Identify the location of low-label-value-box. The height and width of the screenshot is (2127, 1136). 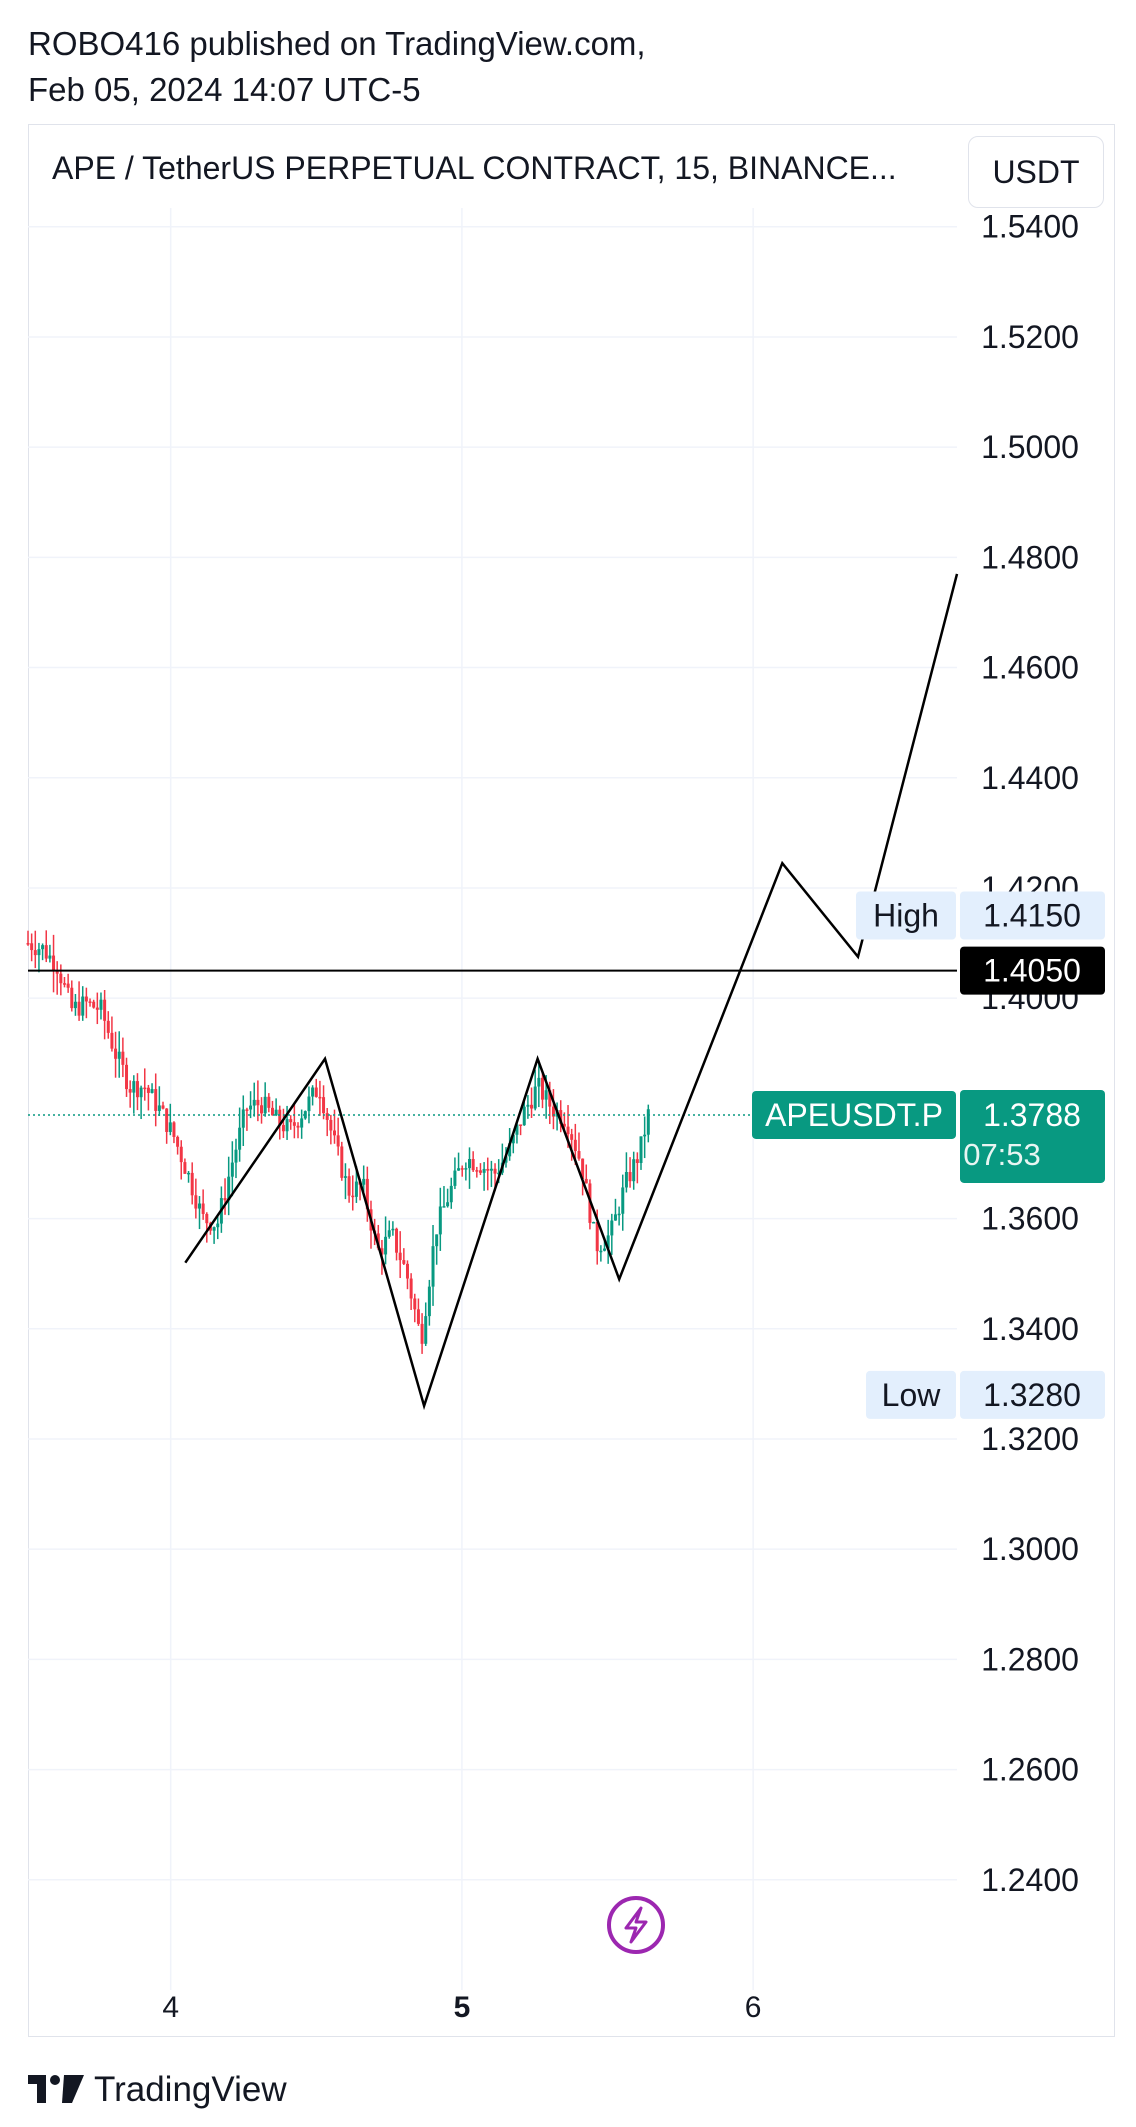
(1032, 1394).